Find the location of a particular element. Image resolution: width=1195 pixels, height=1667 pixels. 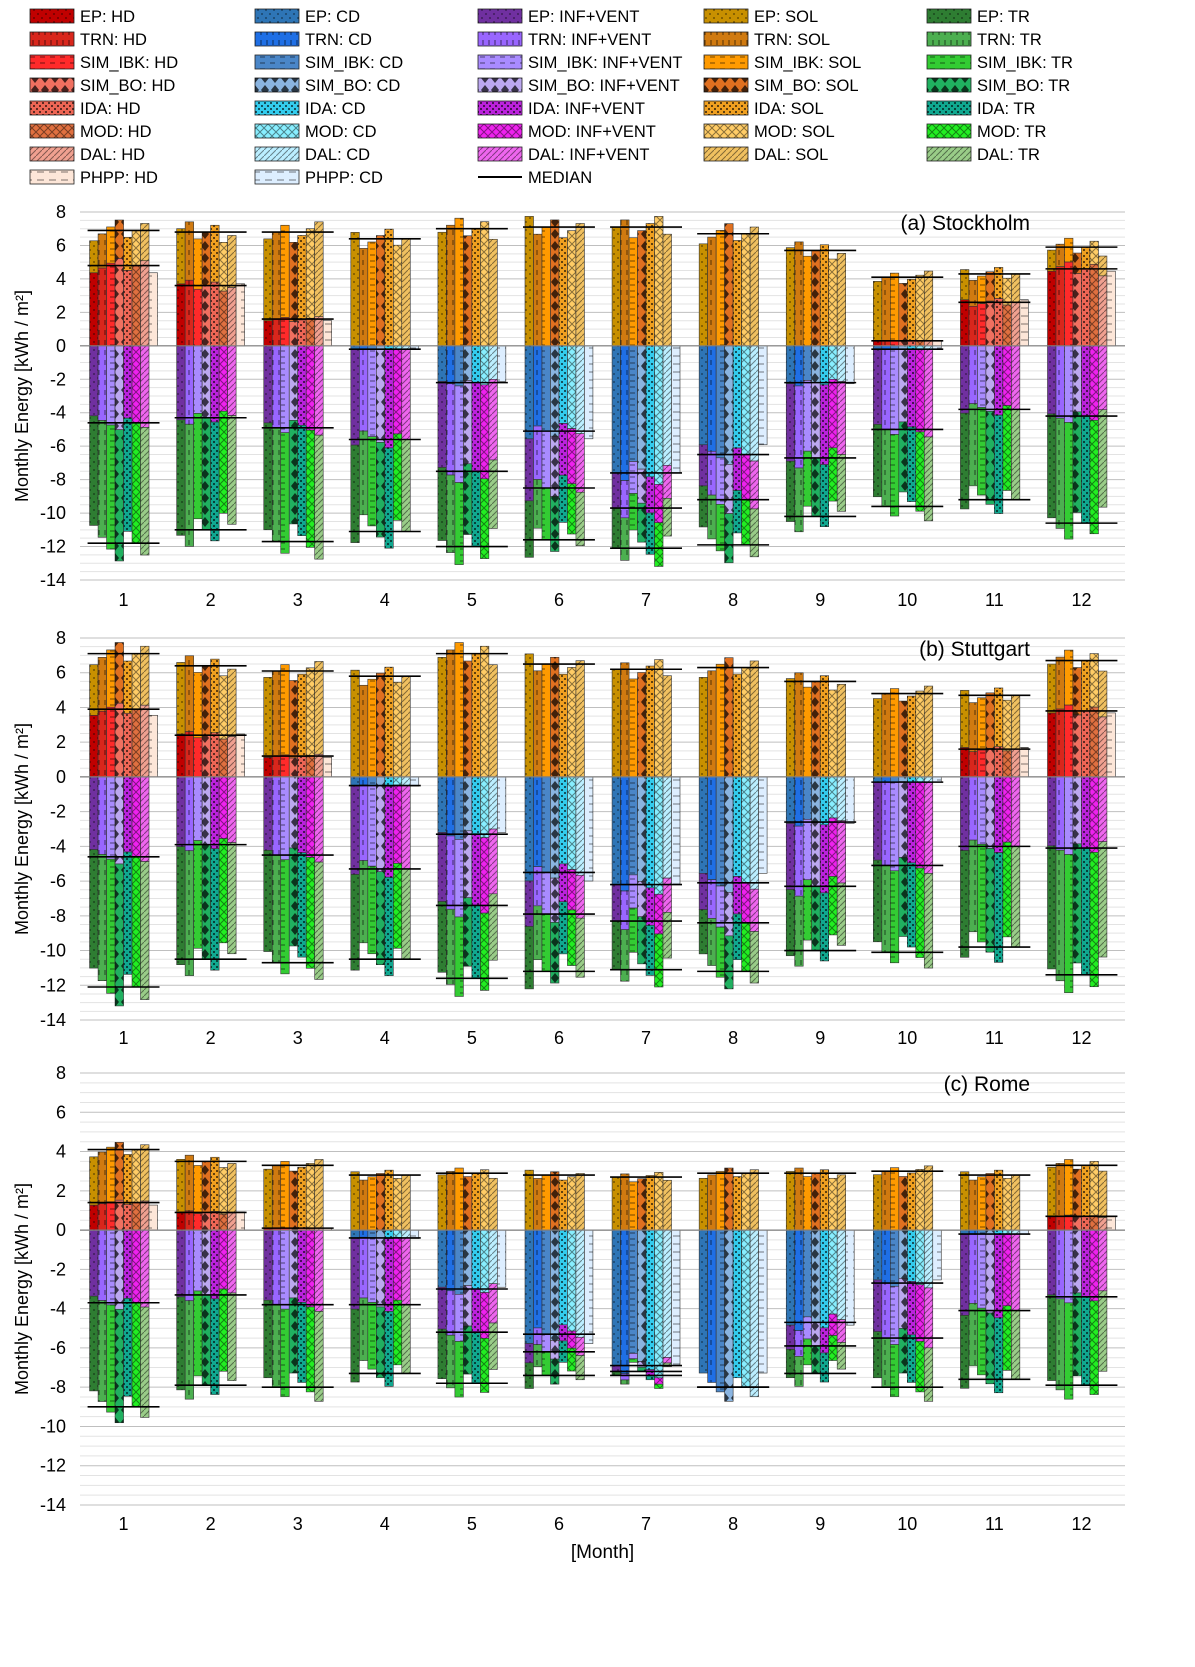

legend-label: MOD: TR is located at coordinates (1011, 132).